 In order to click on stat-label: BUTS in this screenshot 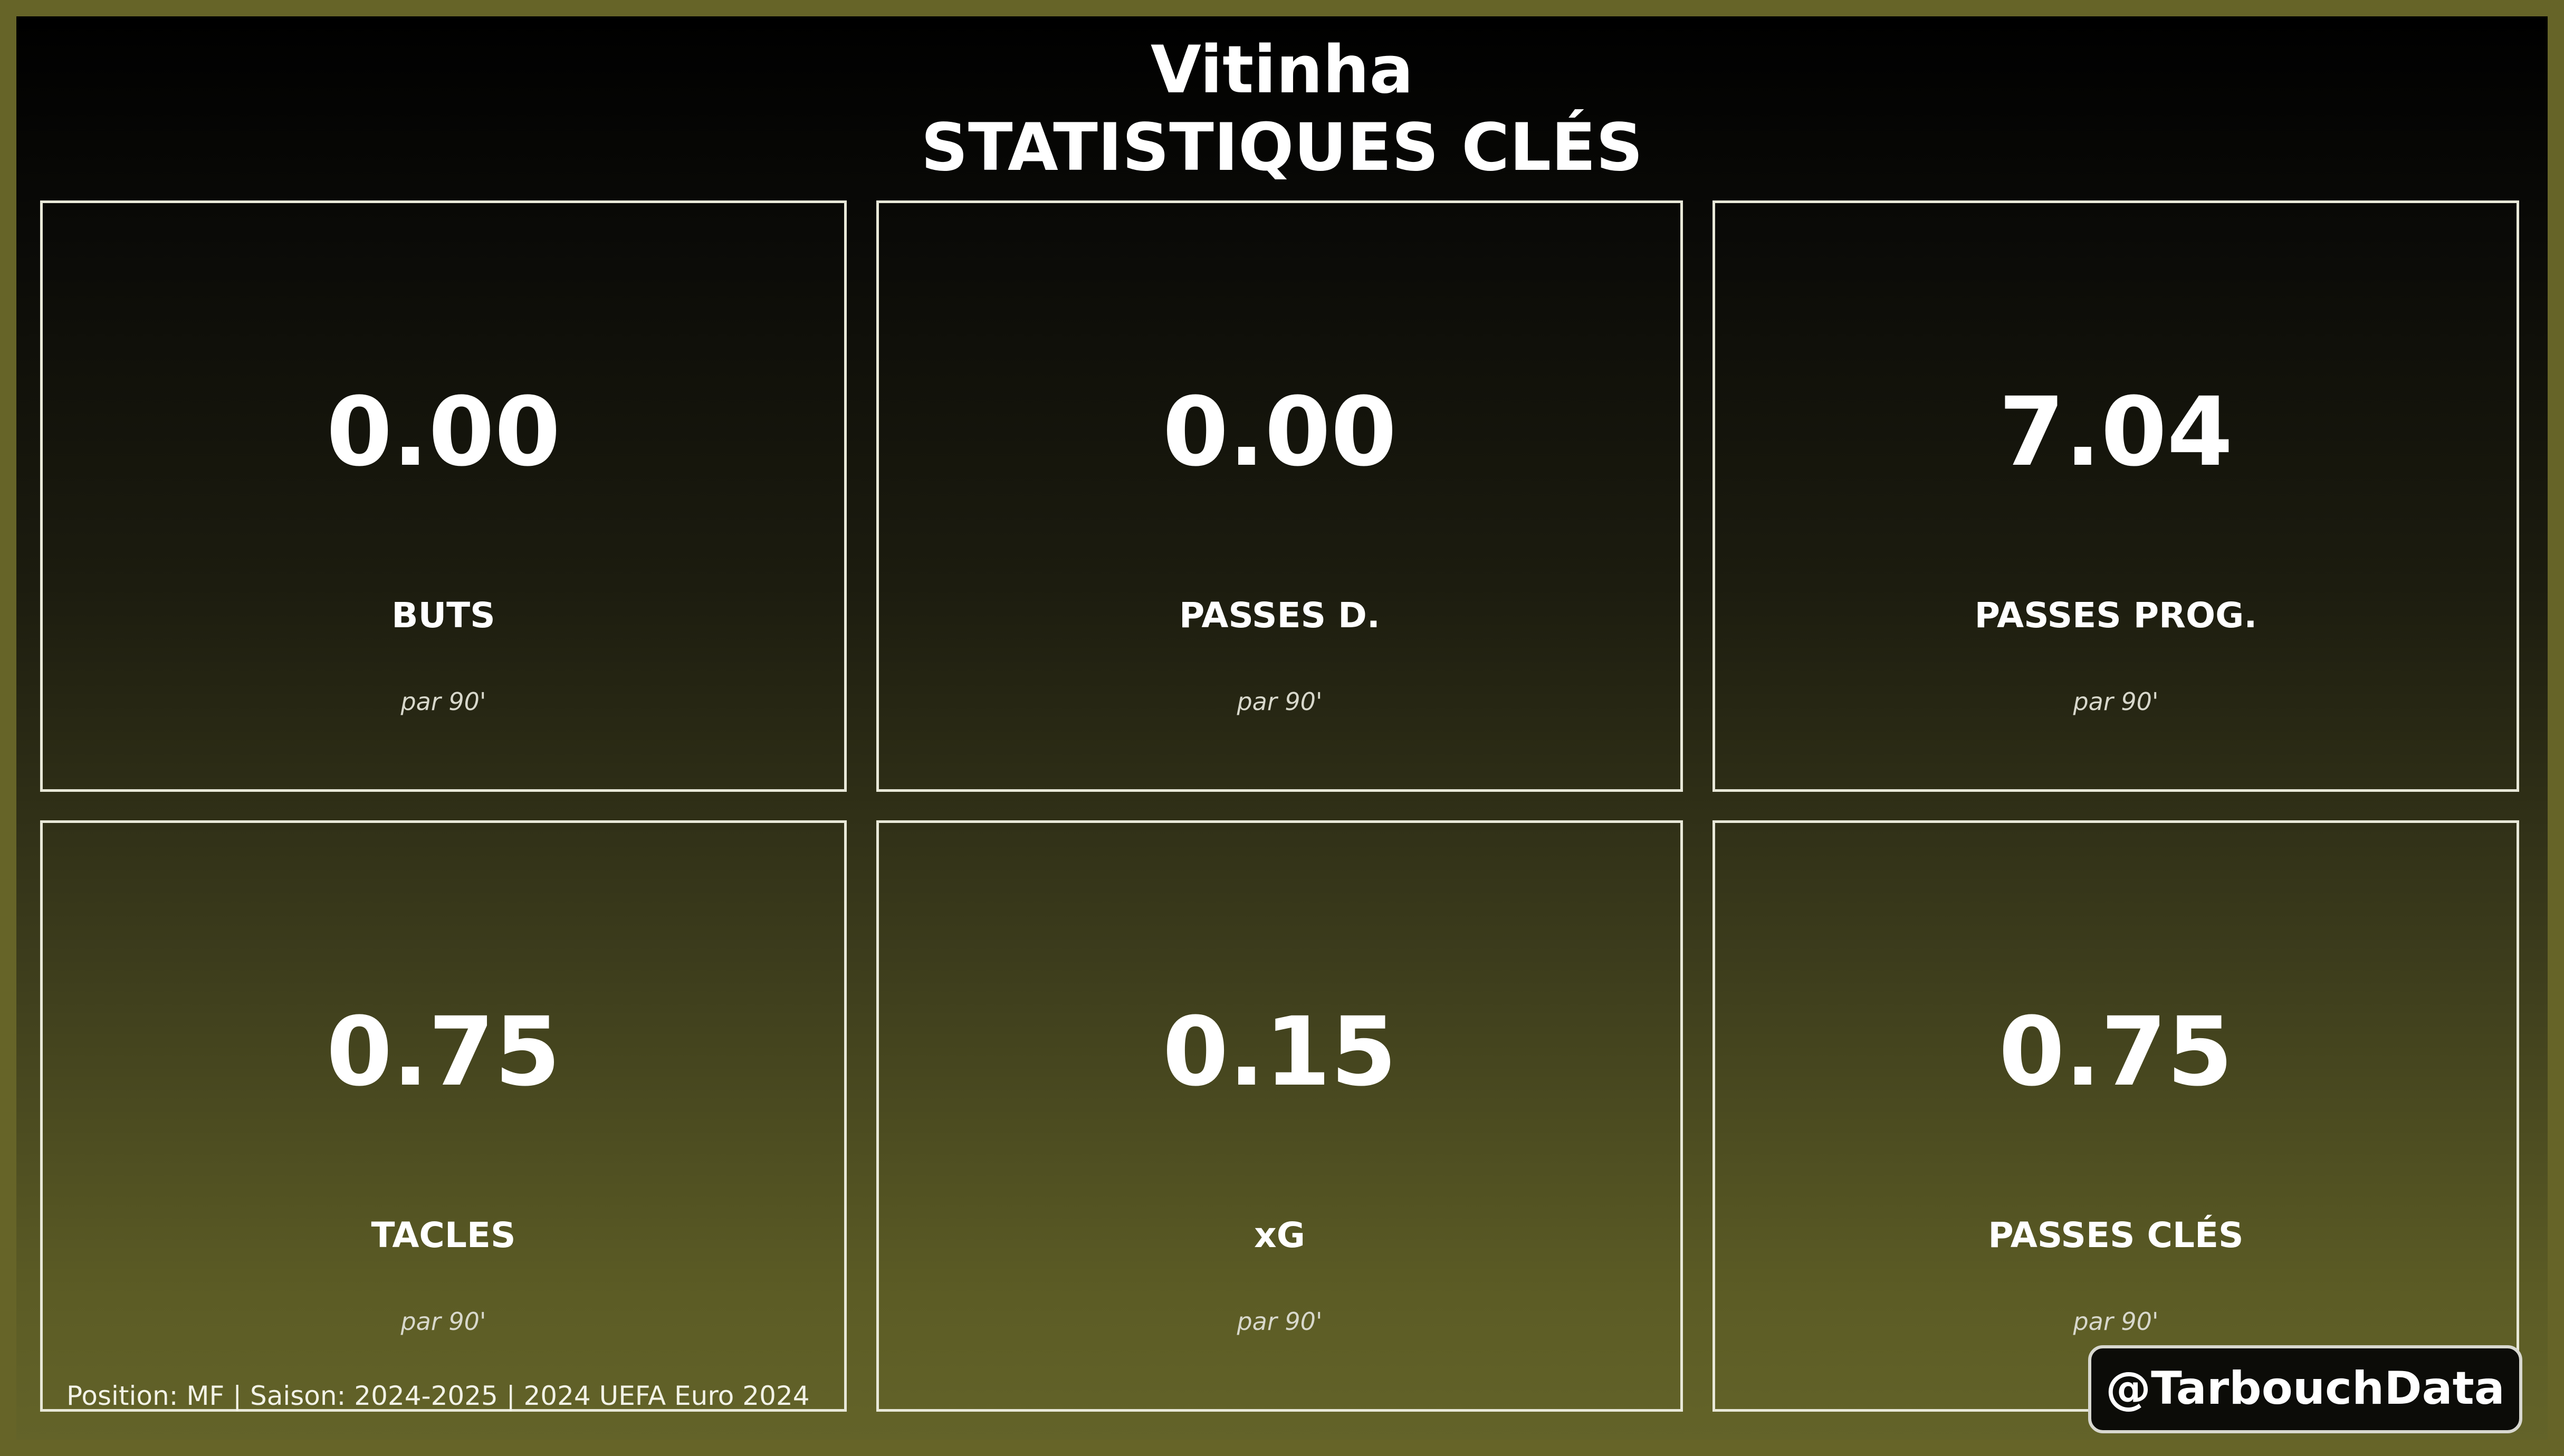, I will do `click(443, 615)`.